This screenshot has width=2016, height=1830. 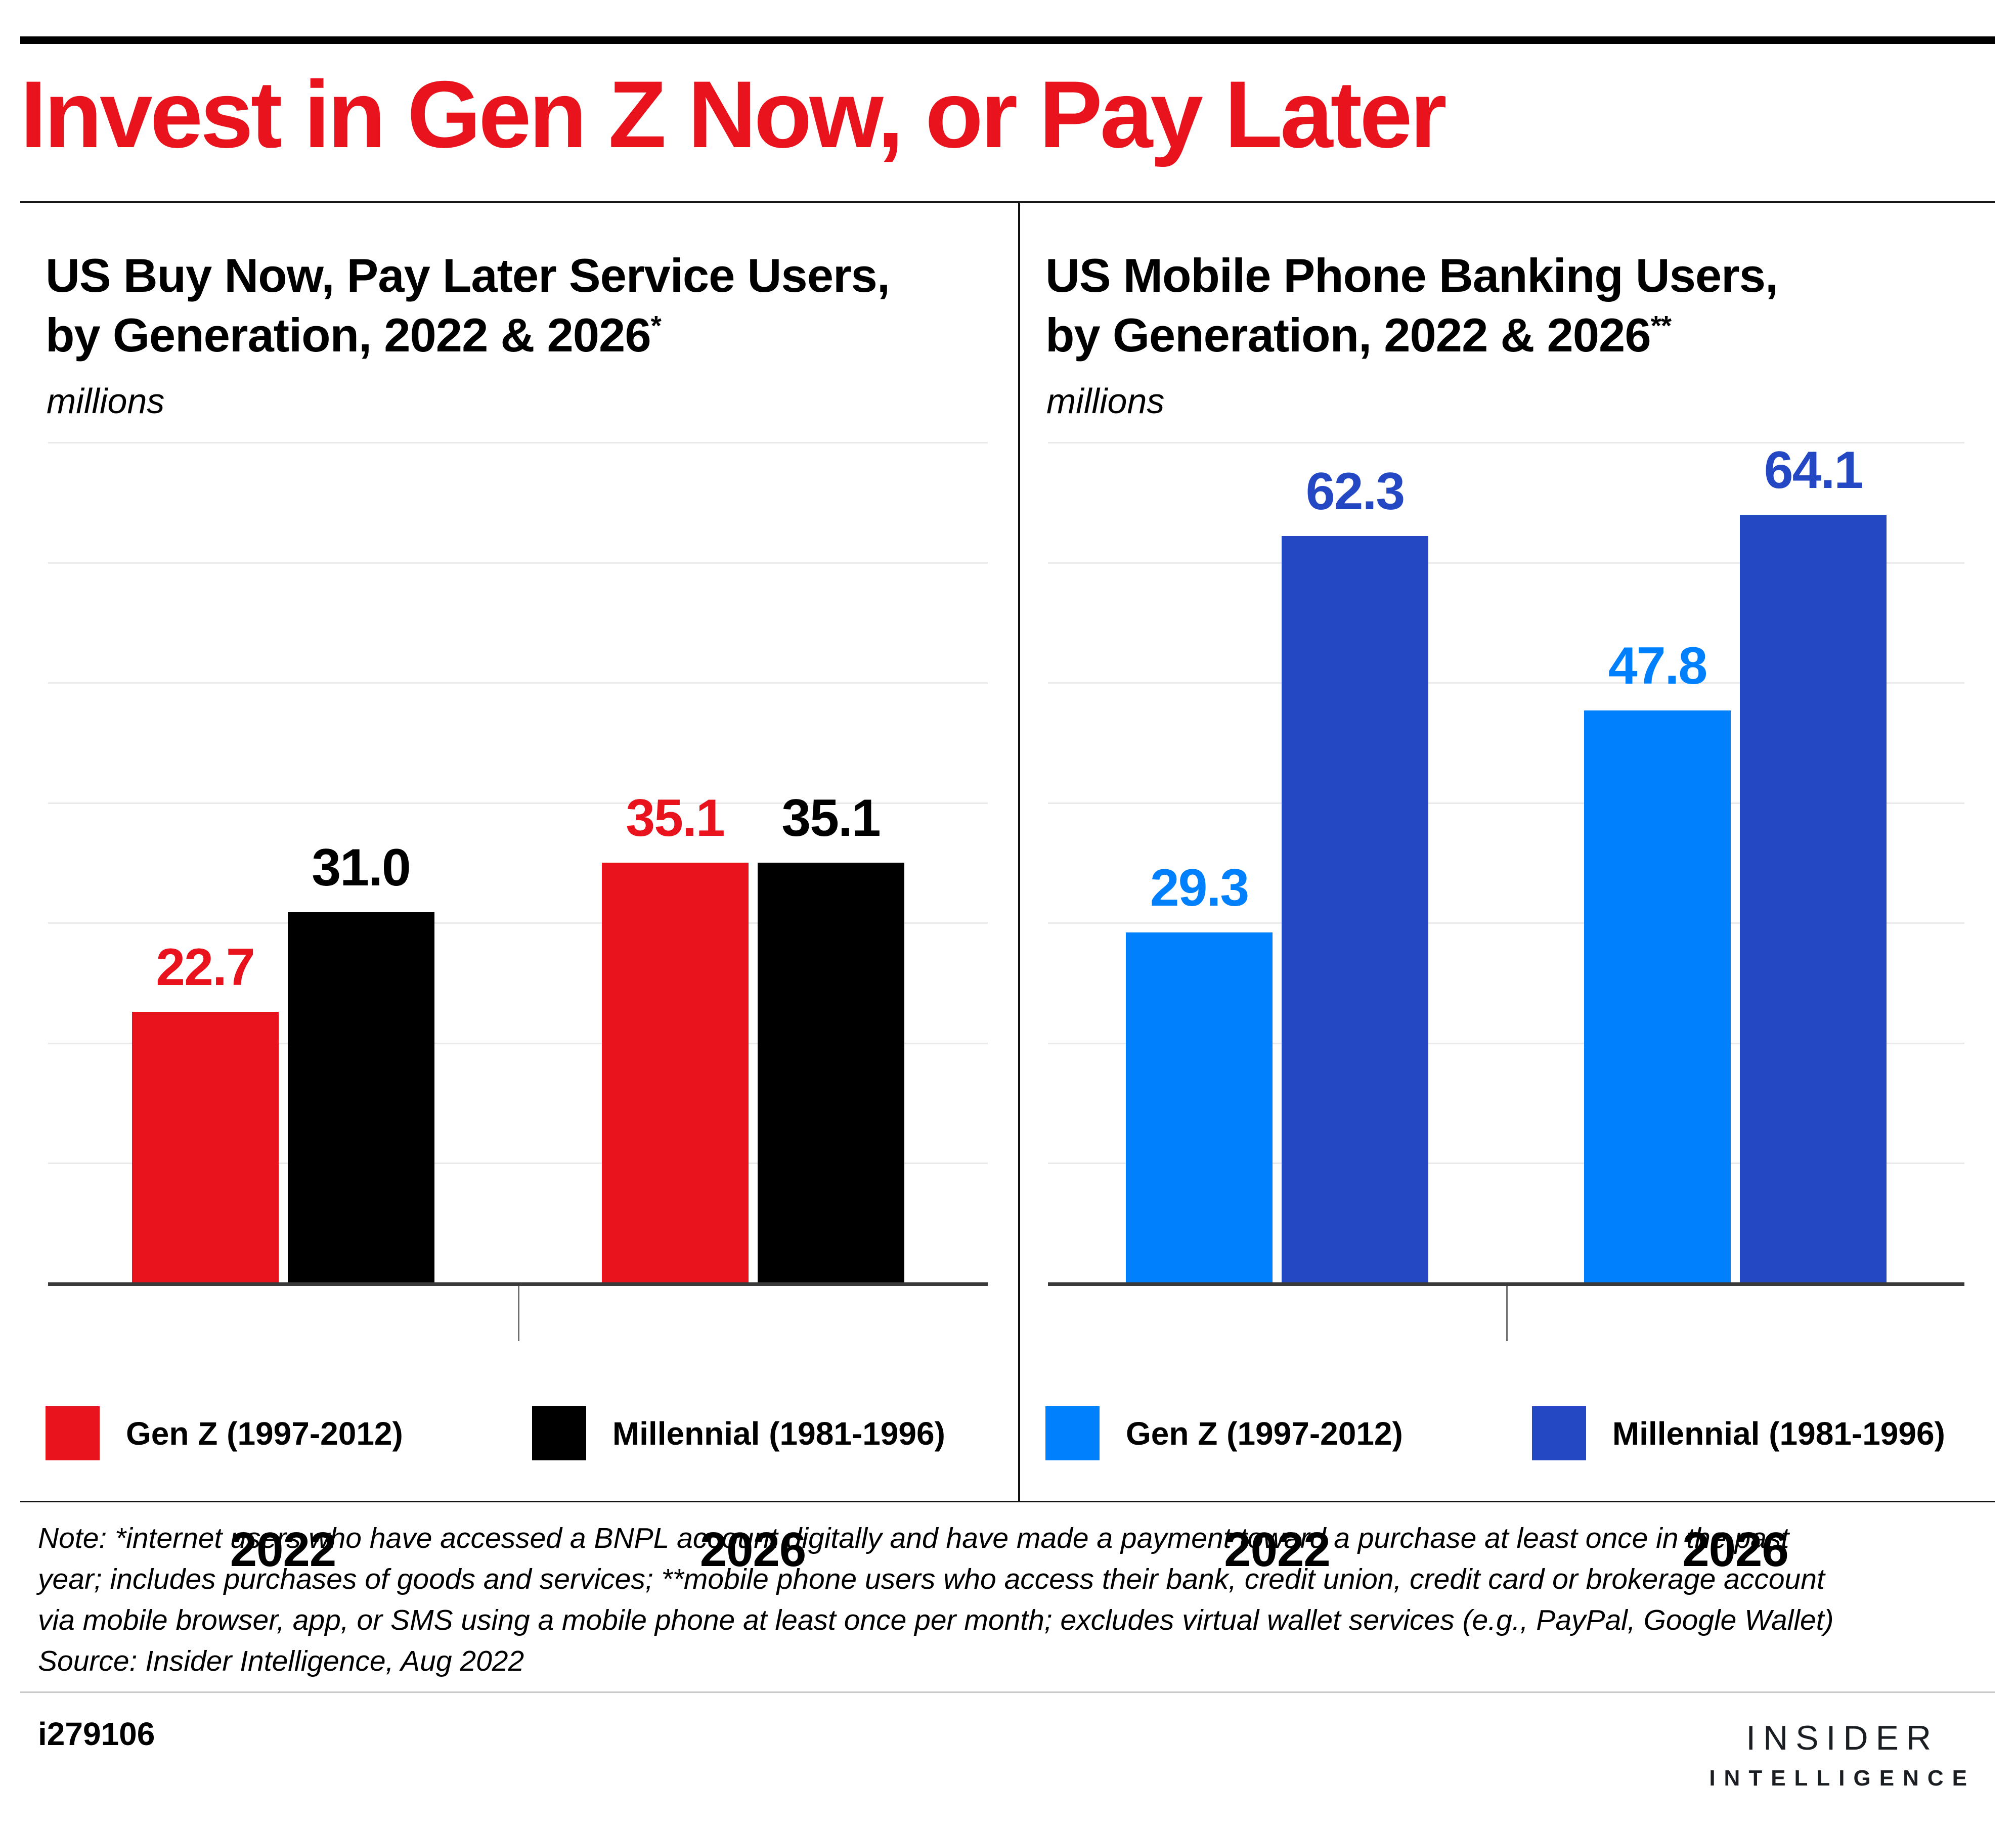 I want to click on bar-value-label: 31.0, so click(x=361, y=867).